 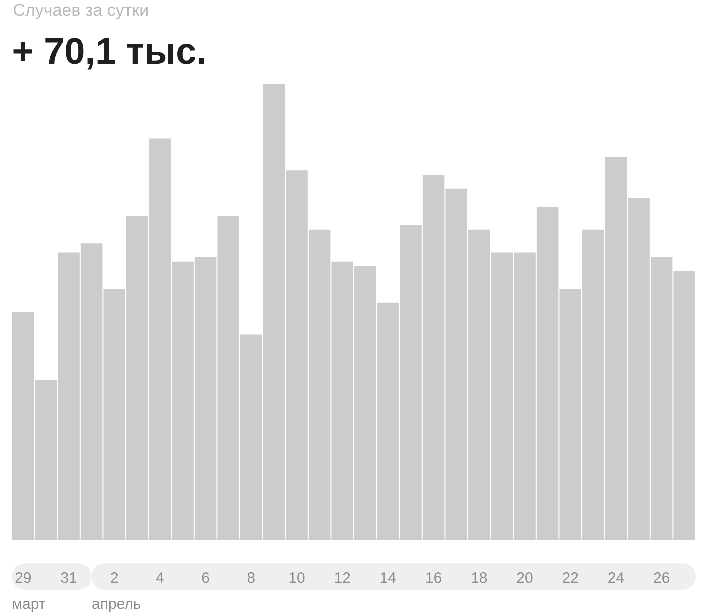 I want to click on chart-title: Случаев за сутки, so click(x=81, y=12).